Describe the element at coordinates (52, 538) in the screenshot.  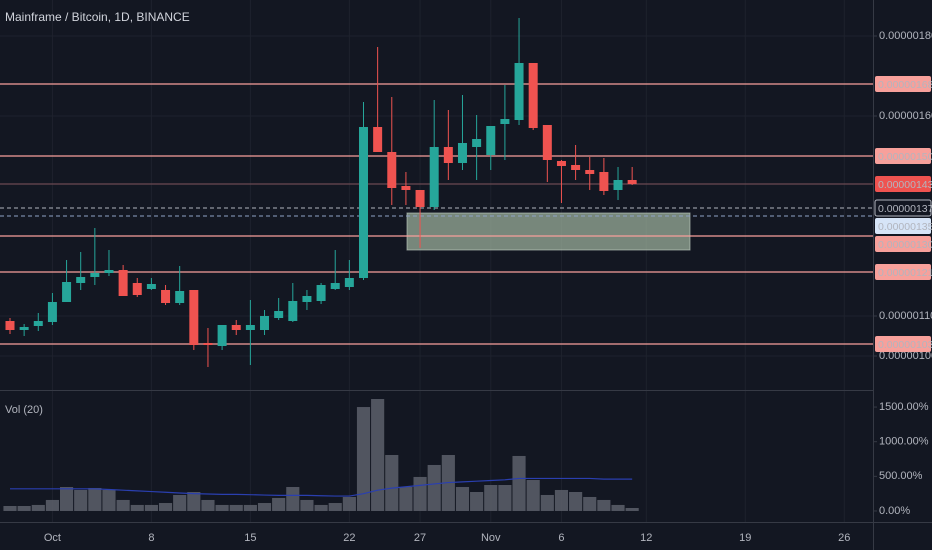
I see `x-tick-label: Oct` at that location.